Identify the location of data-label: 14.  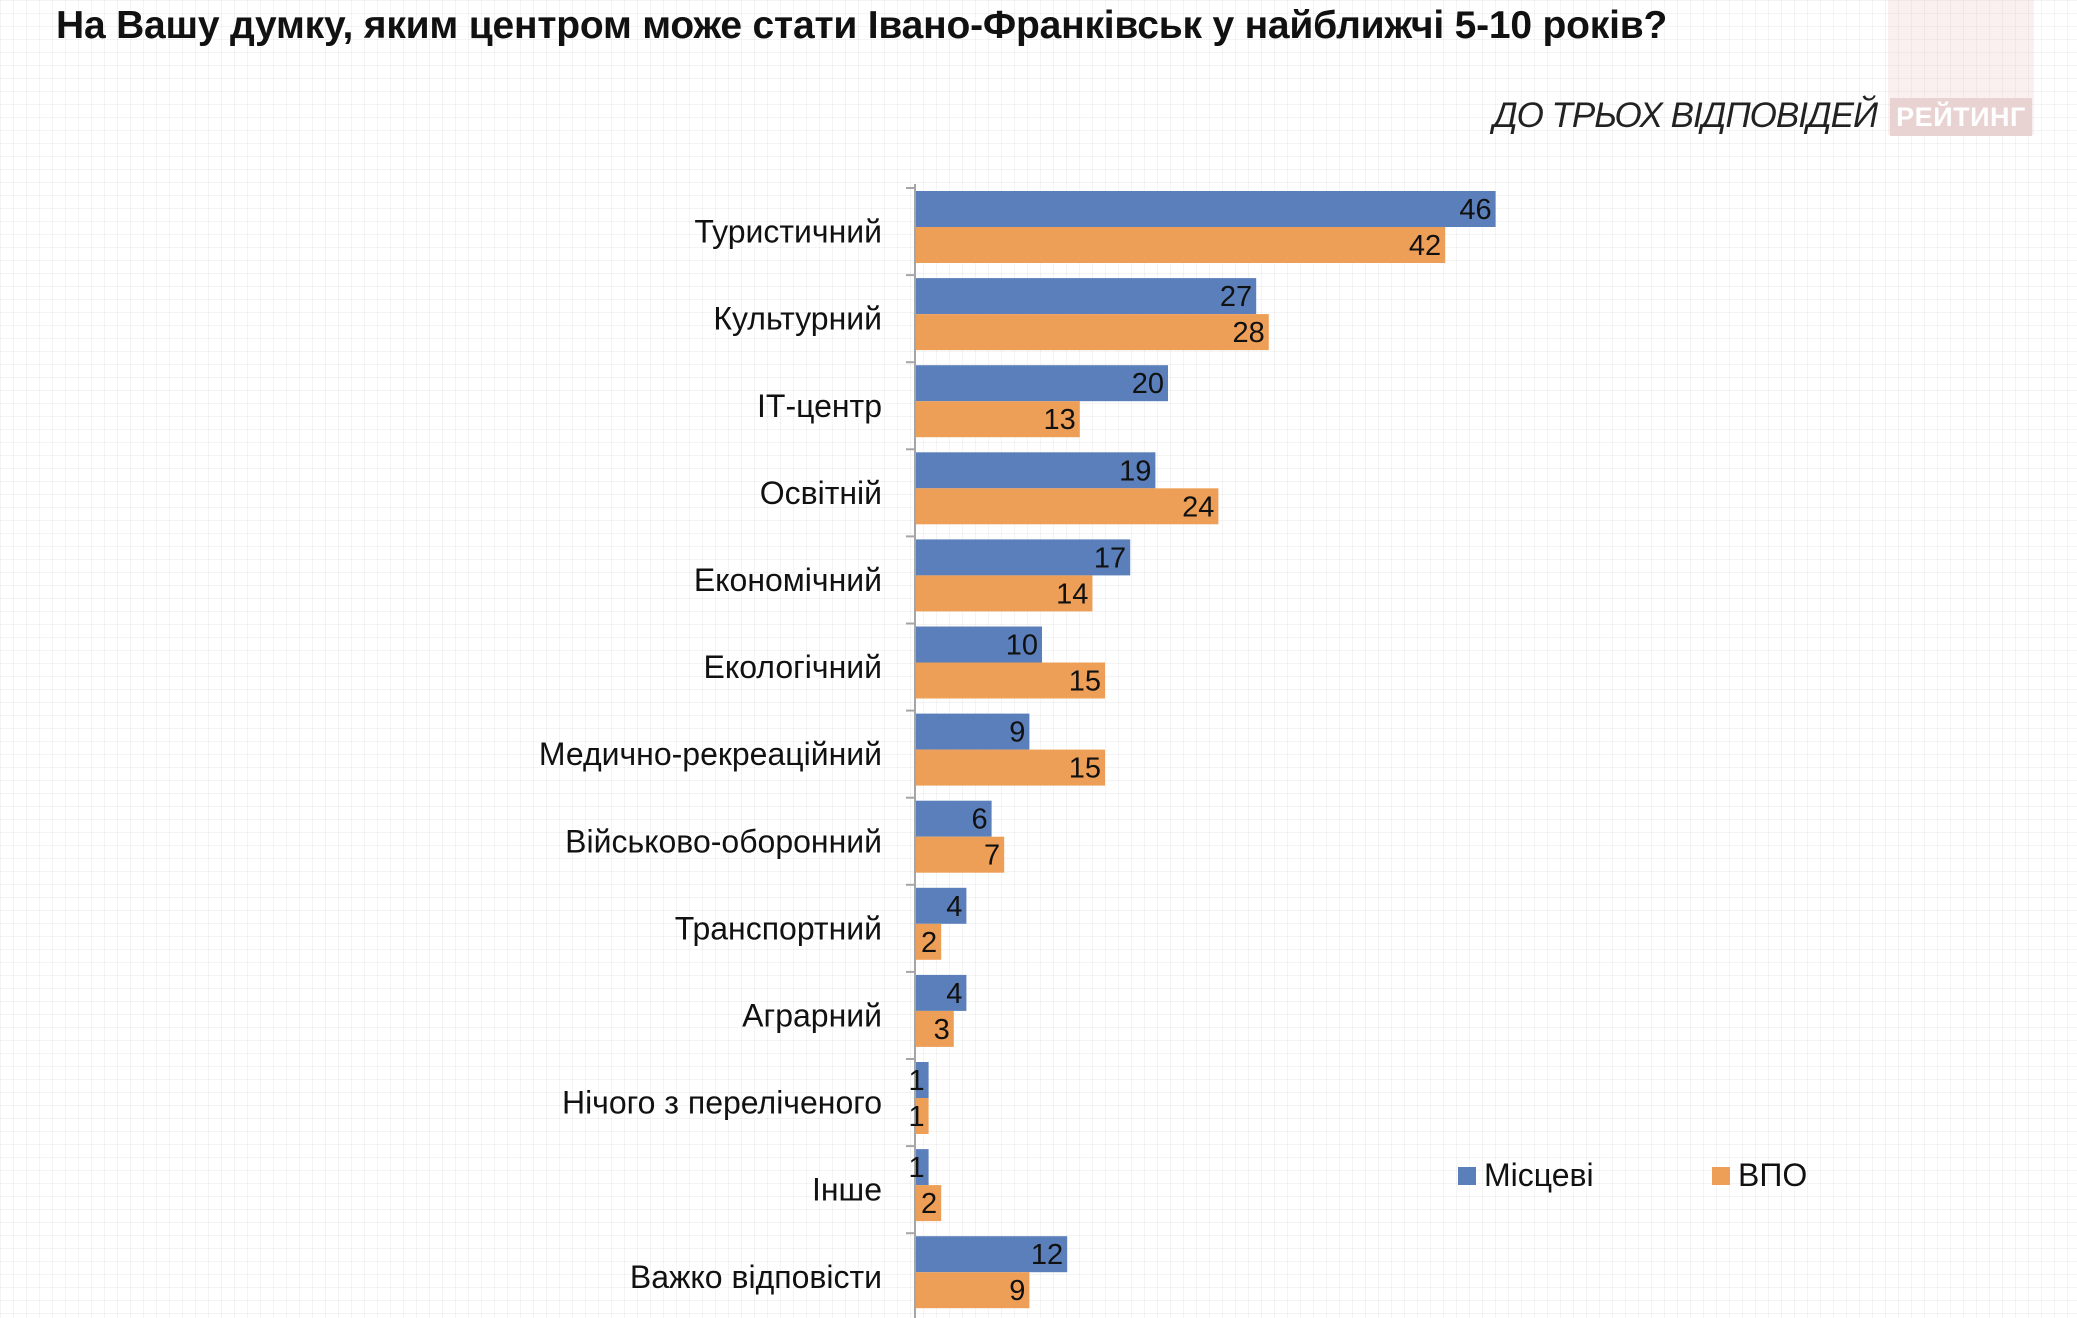
(1072, 594).